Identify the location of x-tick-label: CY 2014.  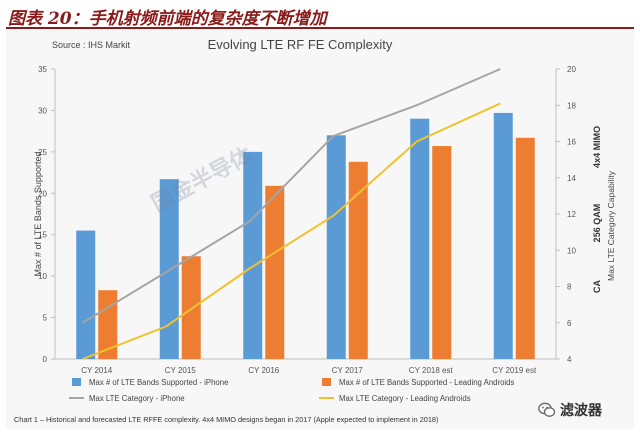
(97, 370).